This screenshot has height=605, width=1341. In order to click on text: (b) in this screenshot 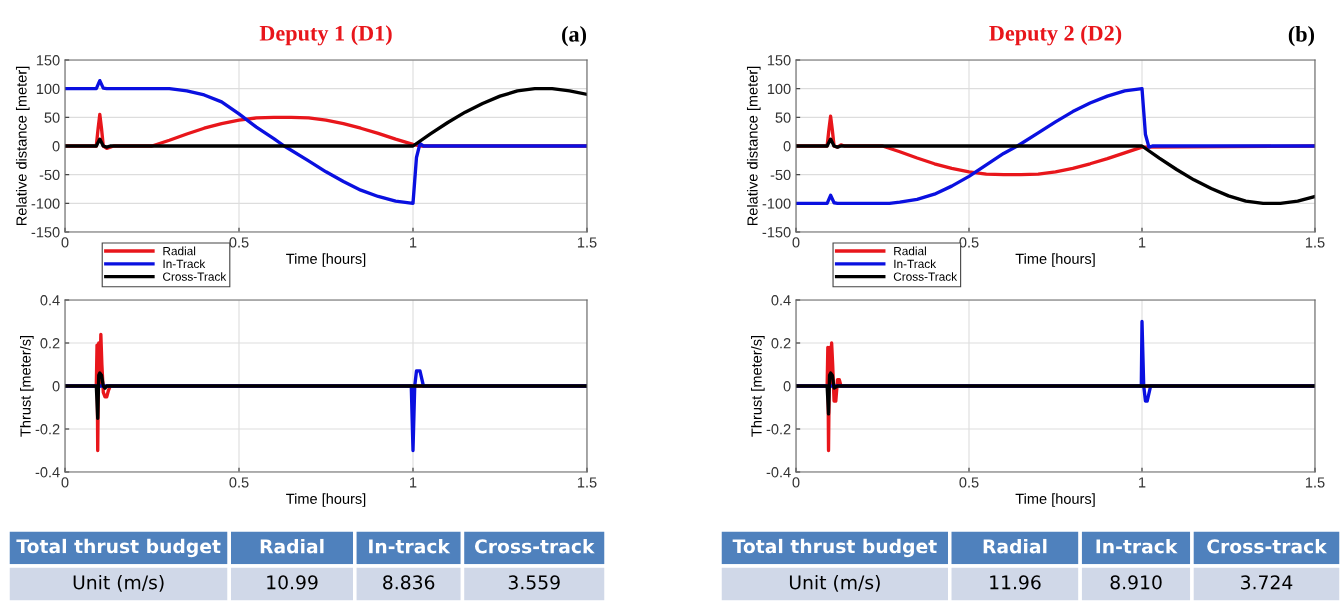, I will do `click(1301, 36)`.